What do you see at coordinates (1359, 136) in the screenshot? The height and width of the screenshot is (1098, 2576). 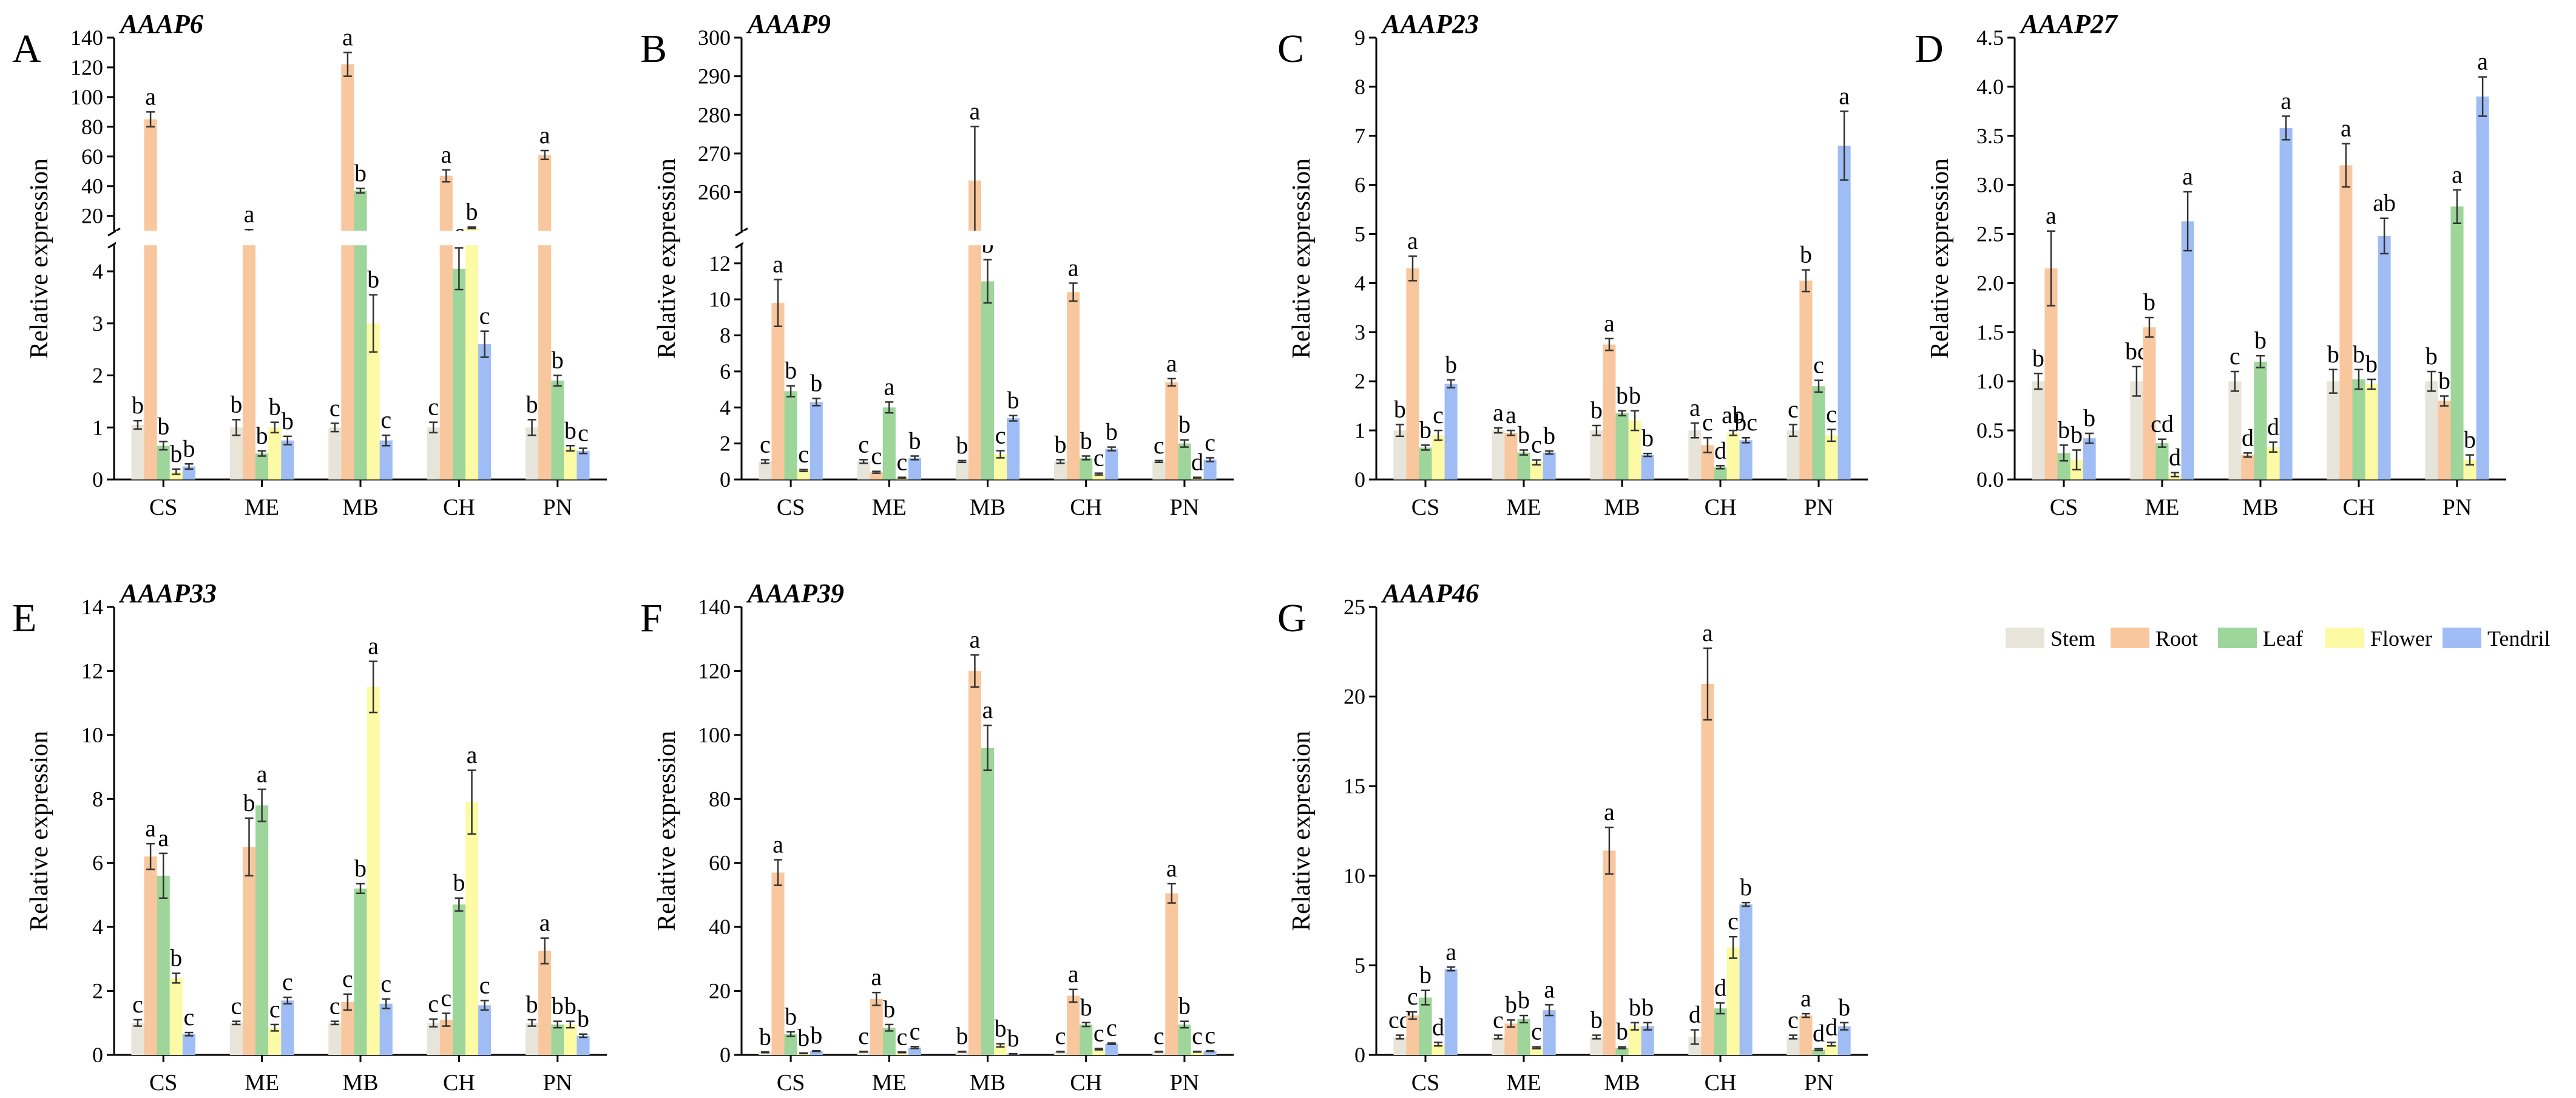 I see `y-tick-label: 7` at bounding box center [1359, 136].